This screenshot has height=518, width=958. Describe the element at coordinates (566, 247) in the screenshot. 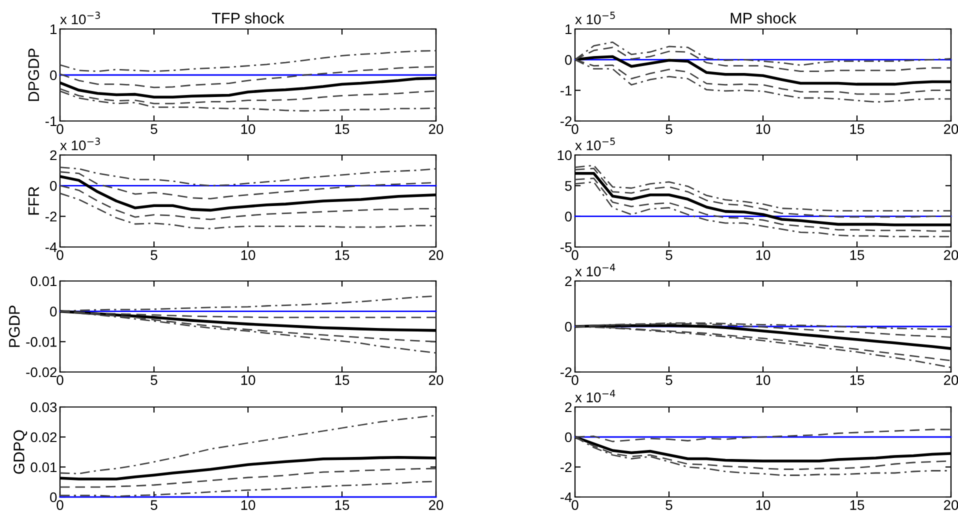

I see `y-tick-label: -5` at that location.